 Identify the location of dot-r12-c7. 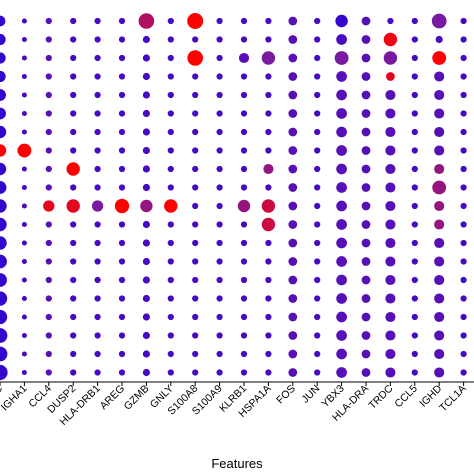
(170, 243).